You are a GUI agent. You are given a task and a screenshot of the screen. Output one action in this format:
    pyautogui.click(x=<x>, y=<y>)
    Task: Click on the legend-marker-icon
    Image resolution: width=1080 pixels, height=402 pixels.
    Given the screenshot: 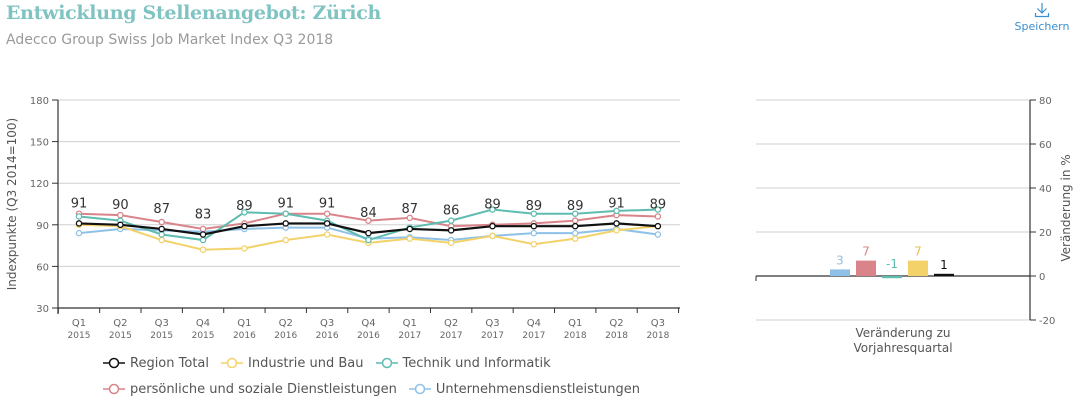 What is the action you would take?
    pyautogui.click(x=419, y=389)
    